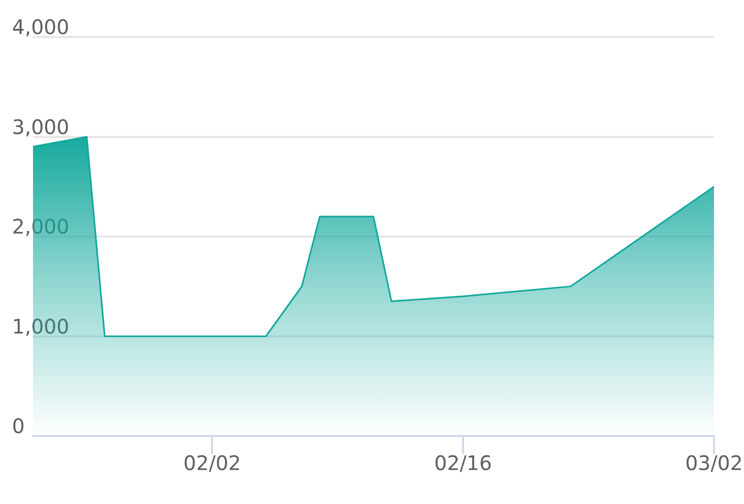 Image resolution: width=744 pixels, height=504 pixels. I want to click on x-tick-label: 03/02, so click(714, 463).